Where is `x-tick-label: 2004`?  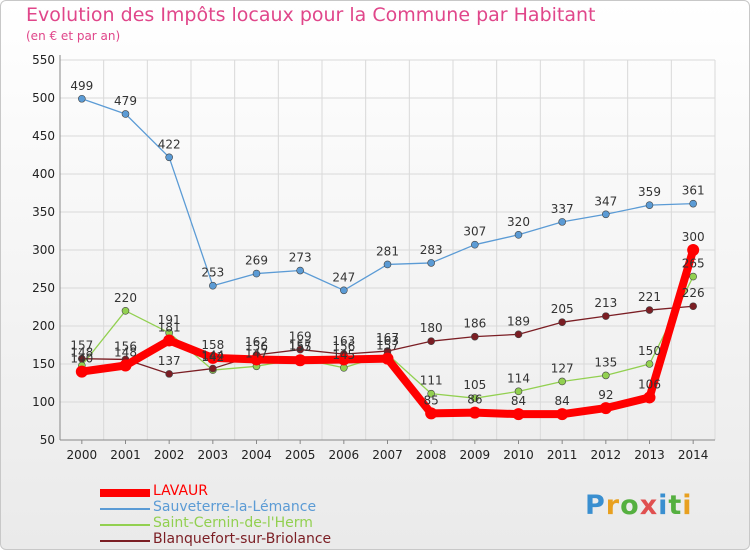
x-tick-label: 2004 is located at coordinates (256, 455).